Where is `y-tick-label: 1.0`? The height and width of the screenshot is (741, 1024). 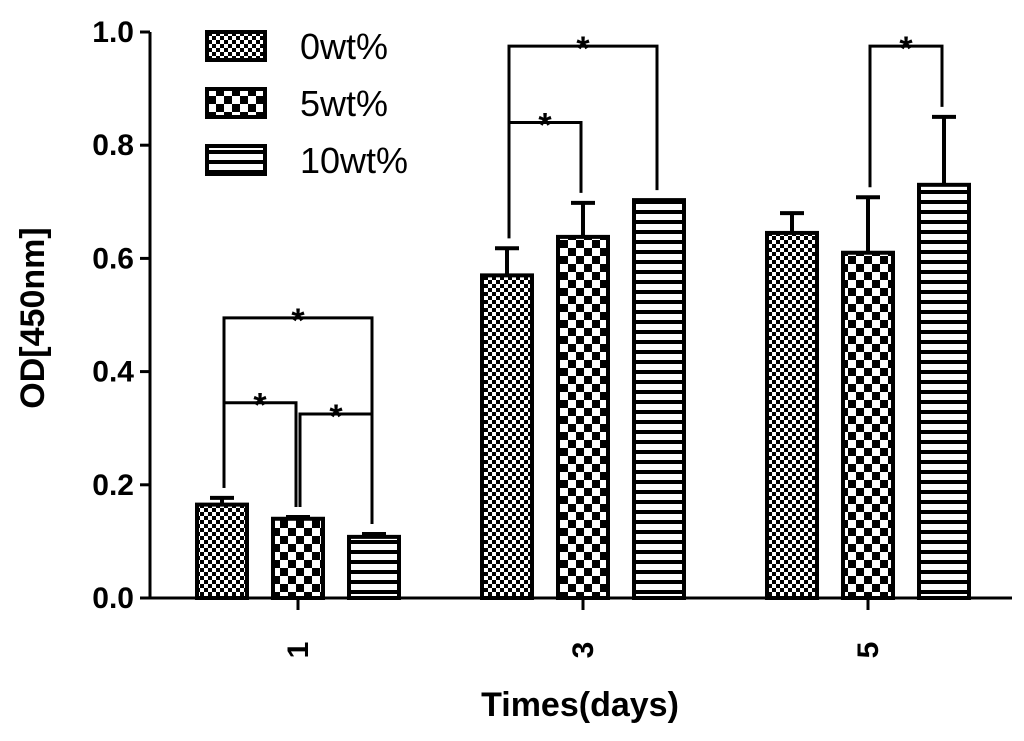
y-tick-label: 1.0 is located at coordinates (113, 32).